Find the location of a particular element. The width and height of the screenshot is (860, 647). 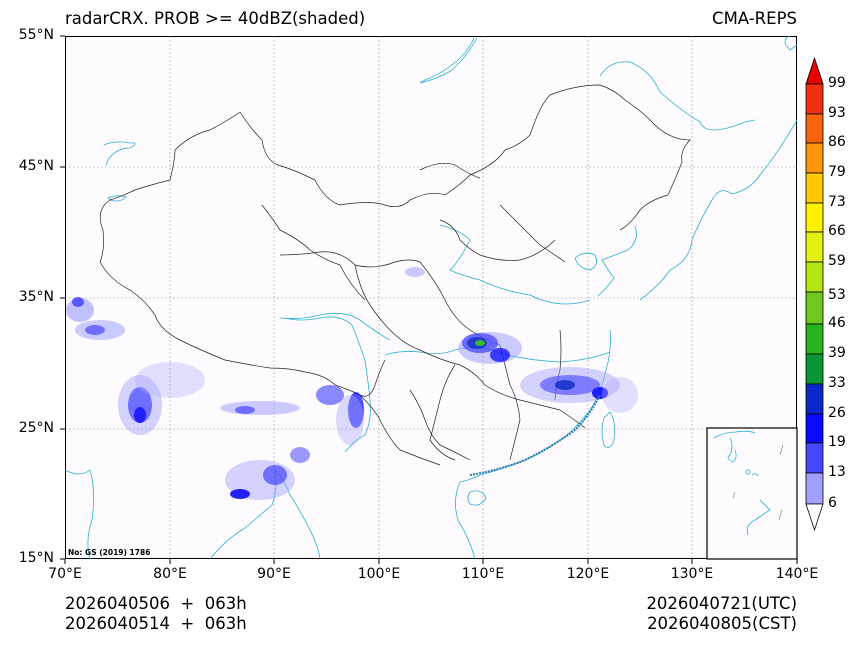

model-name: CMA-REPS is located at coordinates (754, 18).